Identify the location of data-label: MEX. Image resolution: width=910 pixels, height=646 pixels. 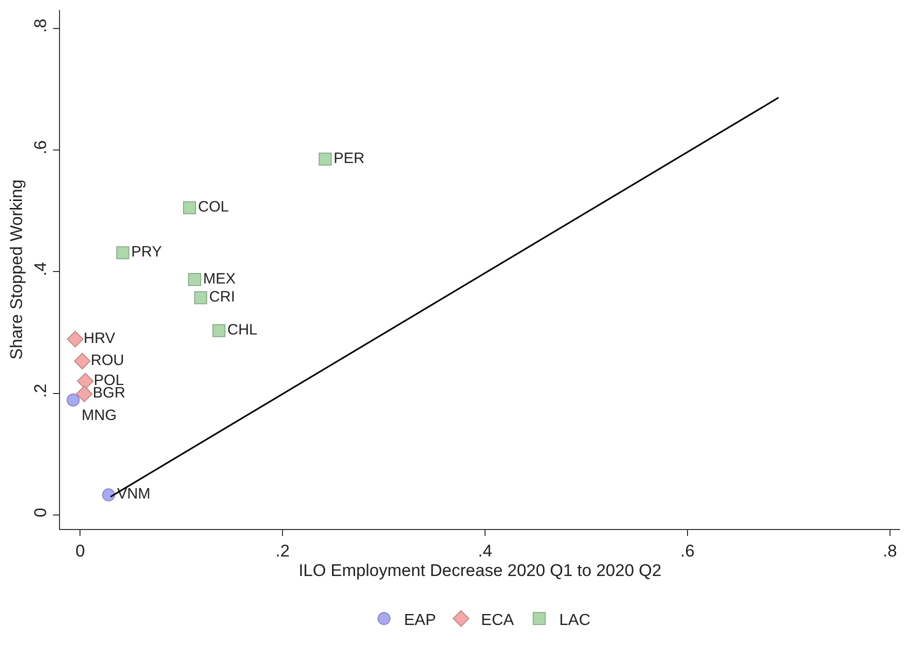
(219, 279).